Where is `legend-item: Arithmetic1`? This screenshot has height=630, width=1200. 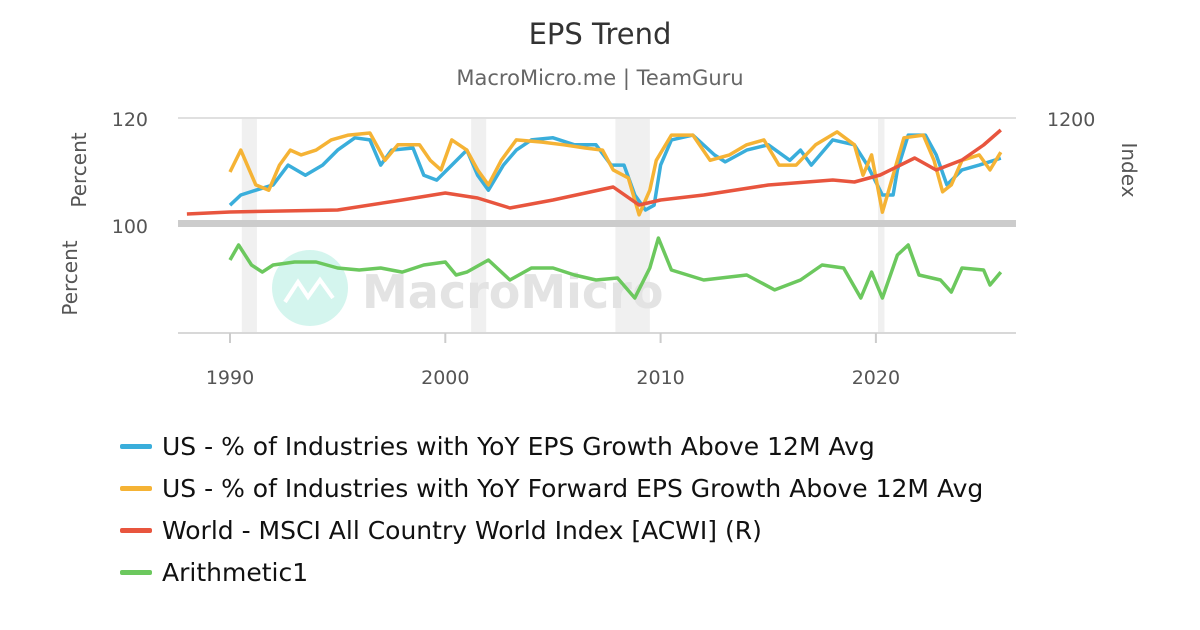
legend-item: Arithmetic1 is located at coordinates (551, 572).